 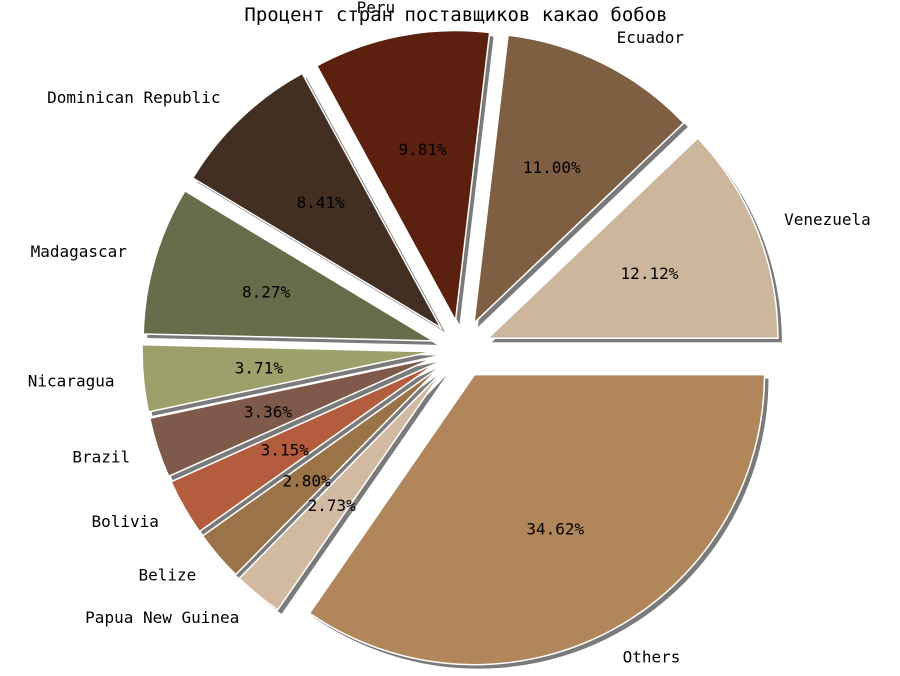 I want to click on slice-label-dominican-republic: Dominican Republic, so click(x=133, y=97).